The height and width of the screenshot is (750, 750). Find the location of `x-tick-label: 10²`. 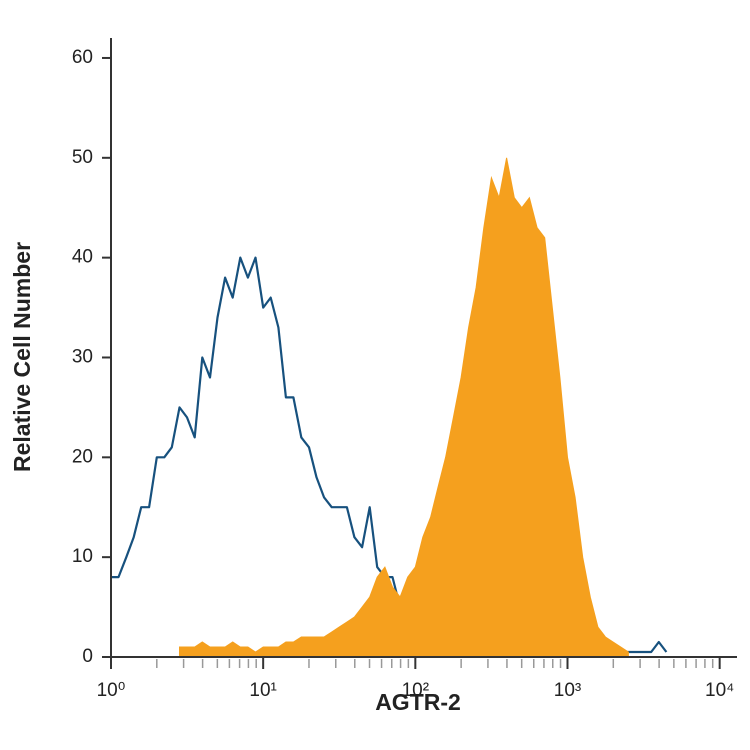

x-tick-label: 10² is located at coordinates (415, 690).